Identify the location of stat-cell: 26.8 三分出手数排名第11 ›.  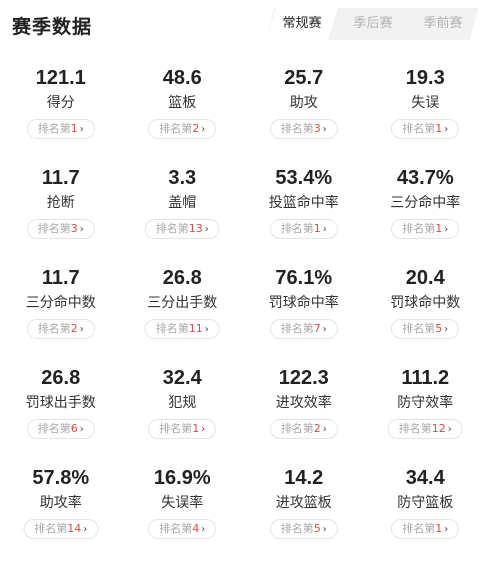
(183, 306).